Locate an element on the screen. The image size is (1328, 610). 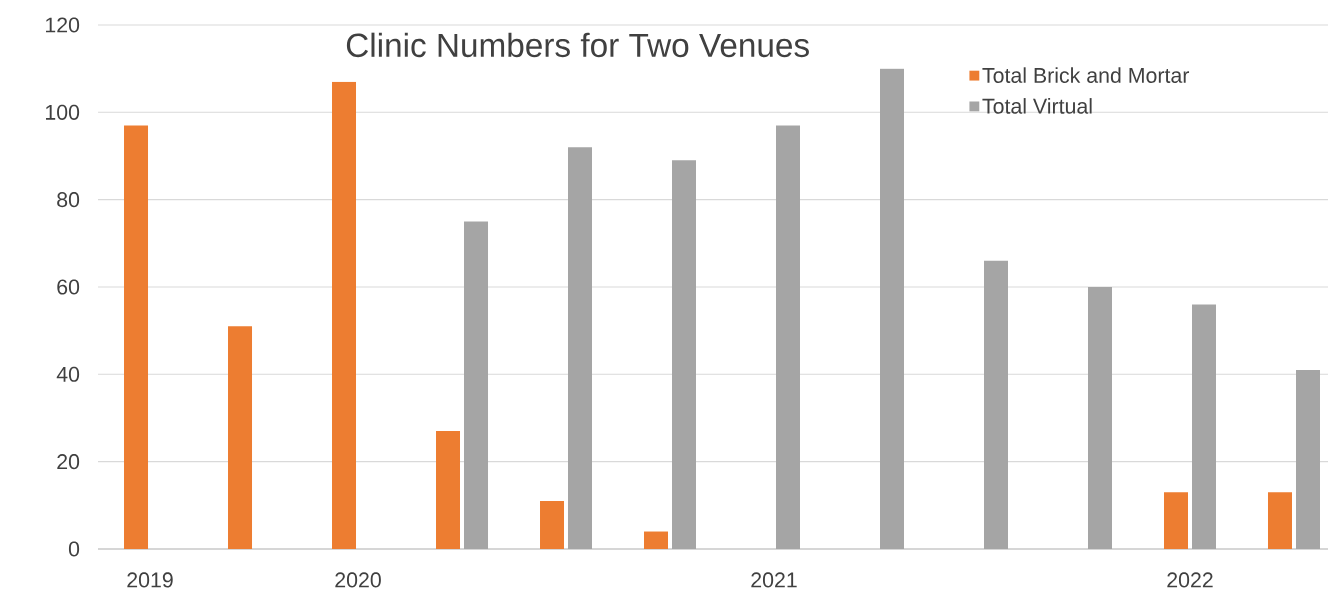
y-tick-label: 60 is located at coordinates (68, 287).